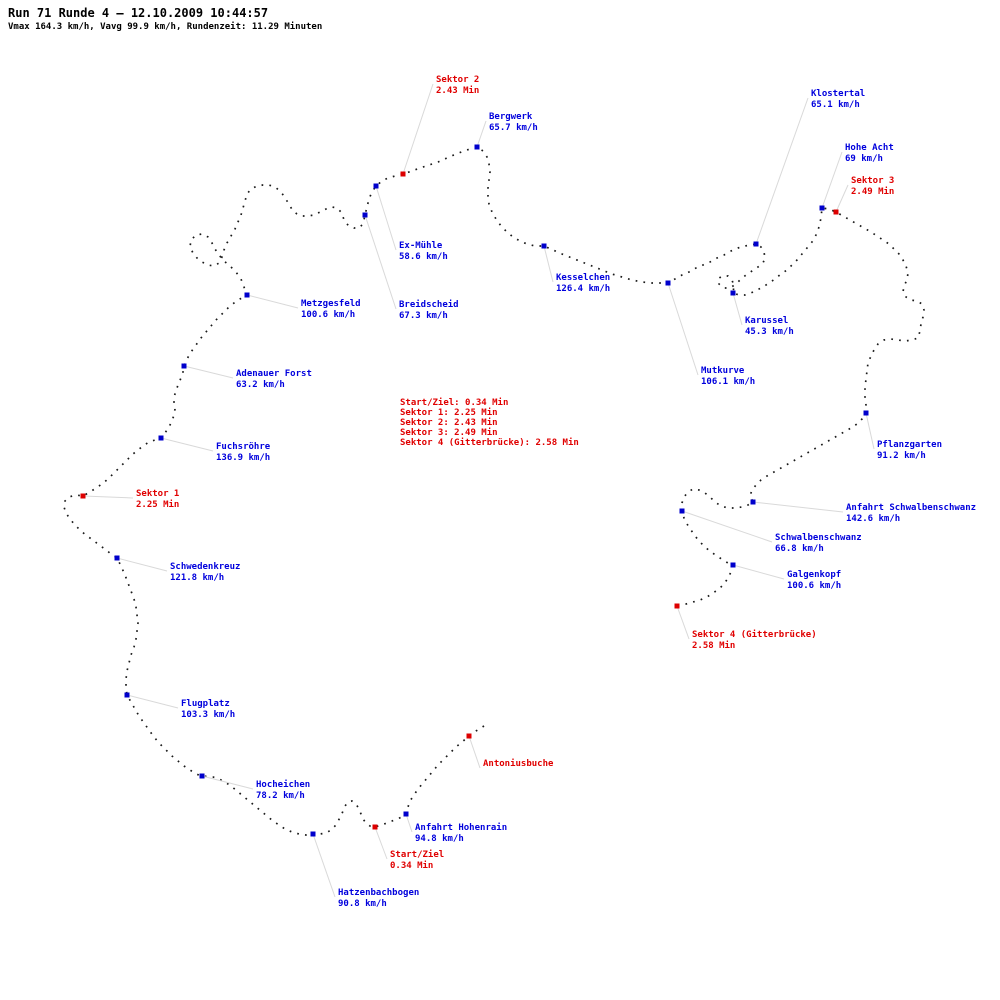  I want to click on corner-label: Hocheichen 78.2 km/h, so click(283, 791).